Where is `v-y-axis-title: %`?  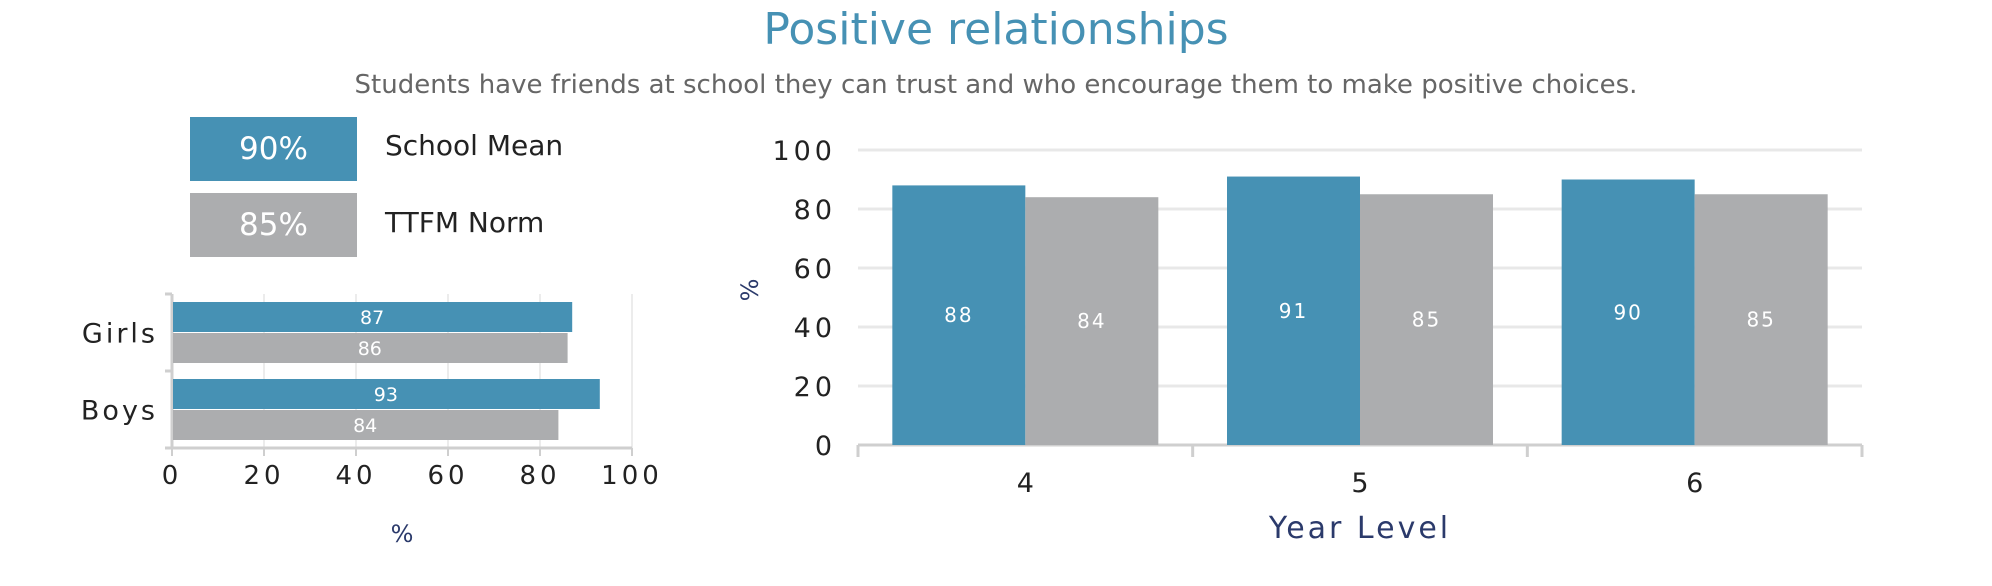 v-y-axis-title: % is located at coordinates (750, 290).